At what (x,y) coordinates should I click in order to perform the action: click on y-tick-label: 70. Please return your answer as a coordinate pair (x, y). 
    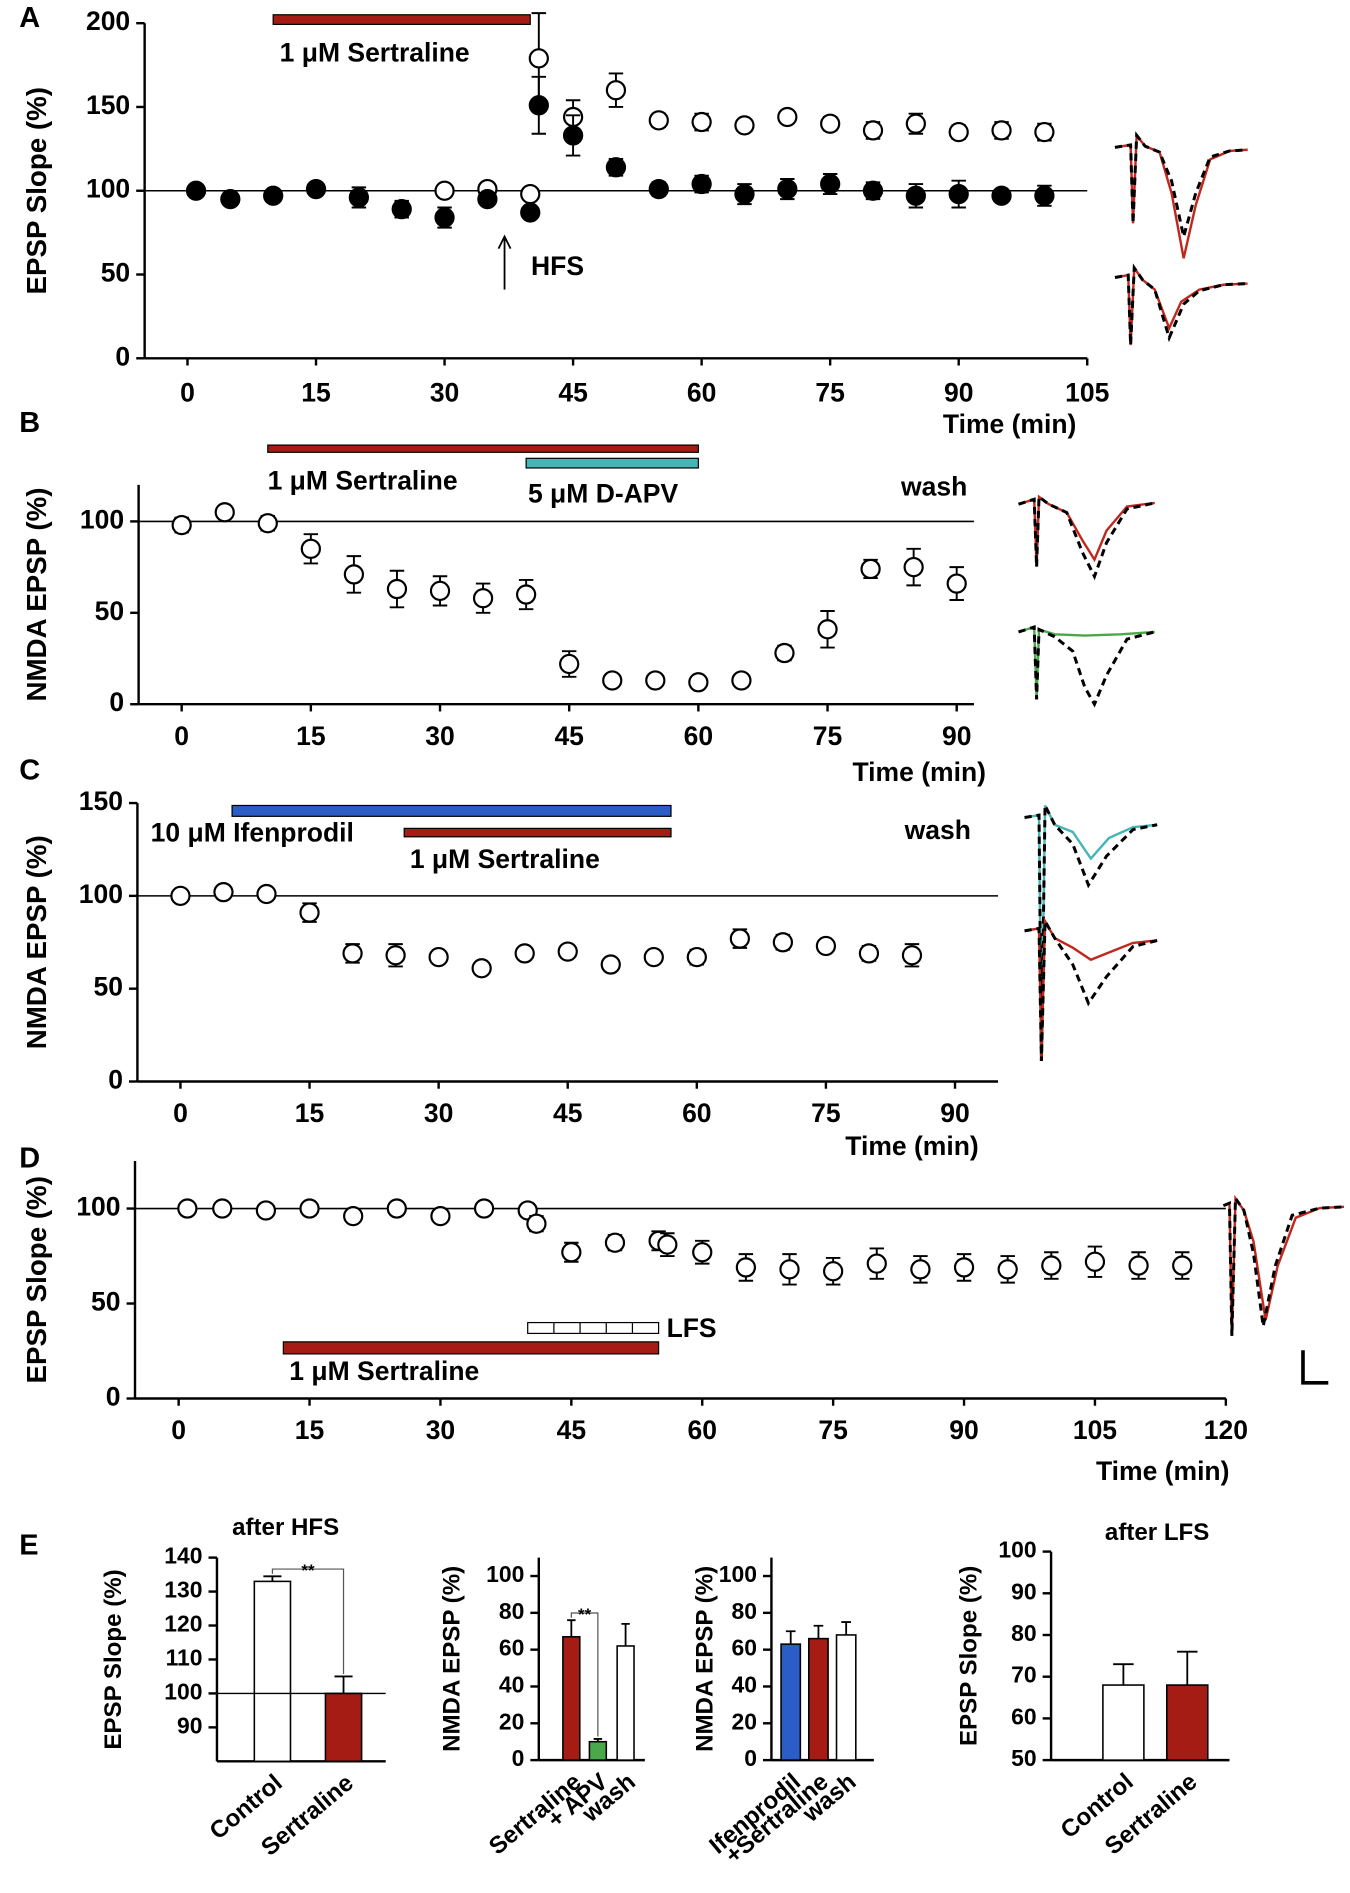
    Looking at the image, I should click on (1023, 1675).